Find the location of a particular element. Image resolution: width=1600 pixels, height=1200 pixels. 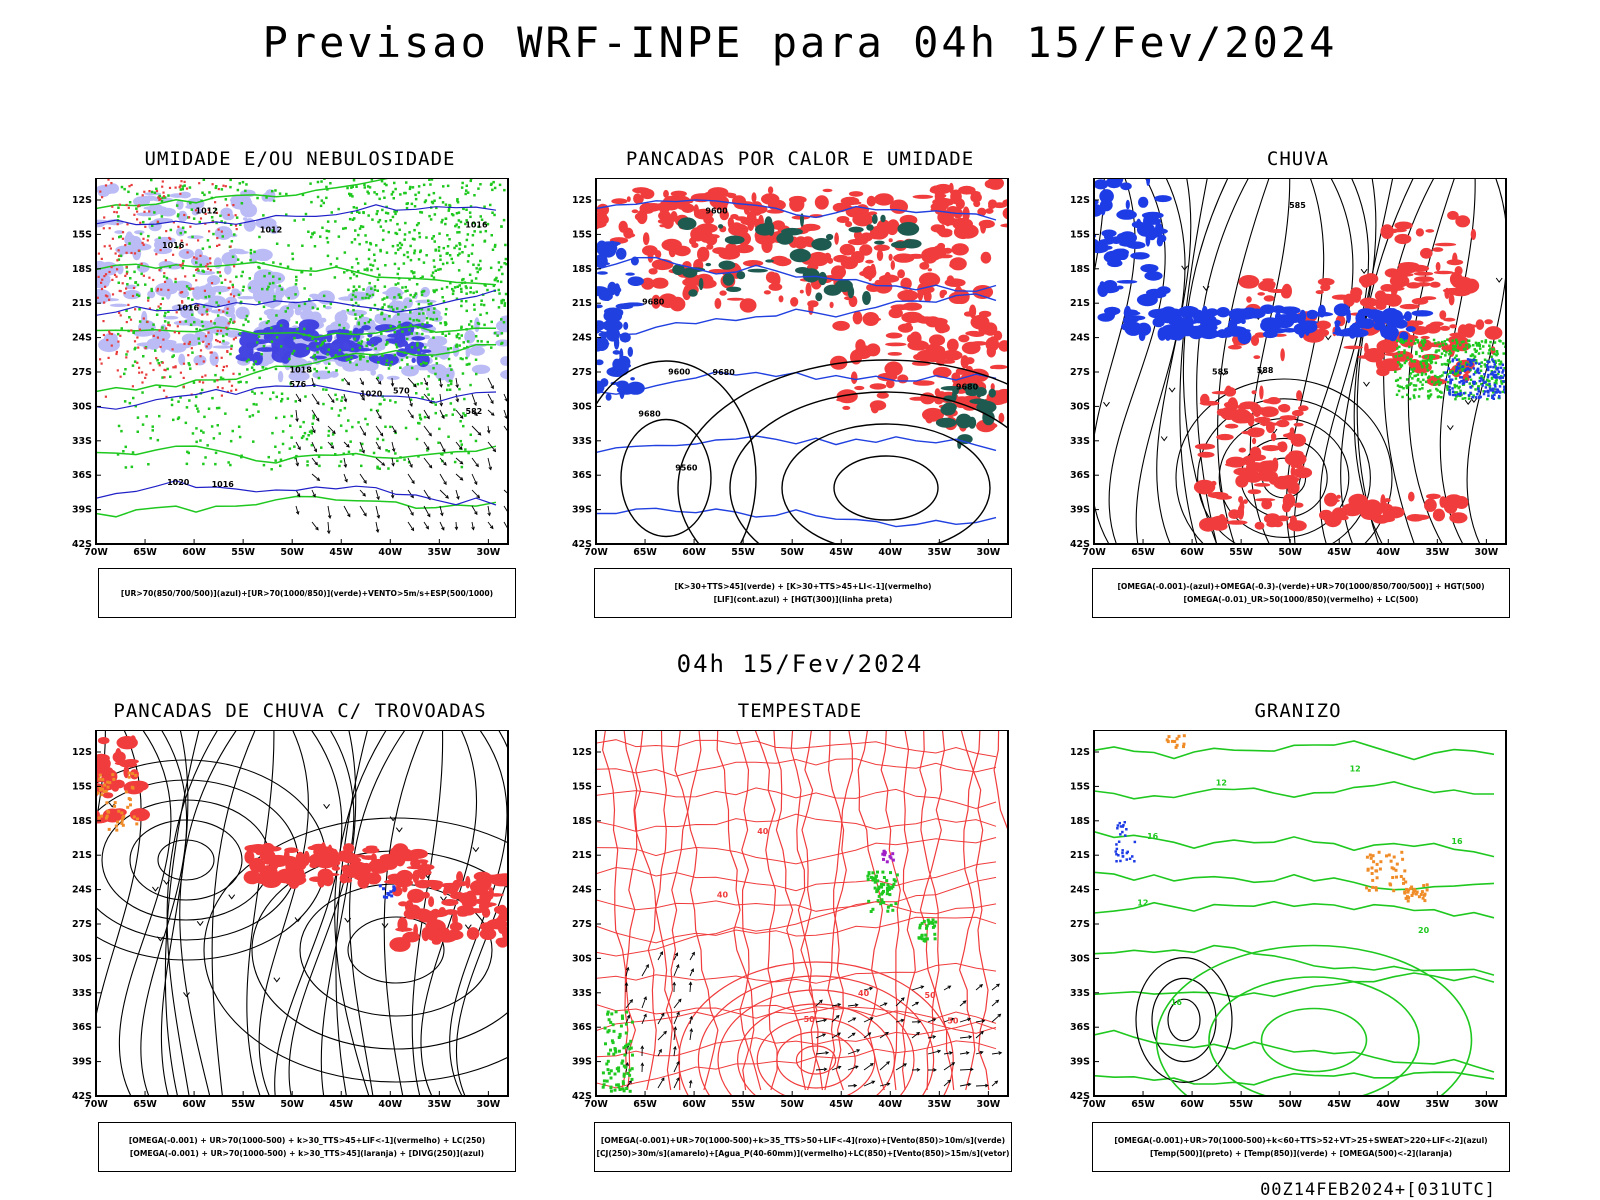

lat-tick-label: 21S is located at coordinates (582, 855).